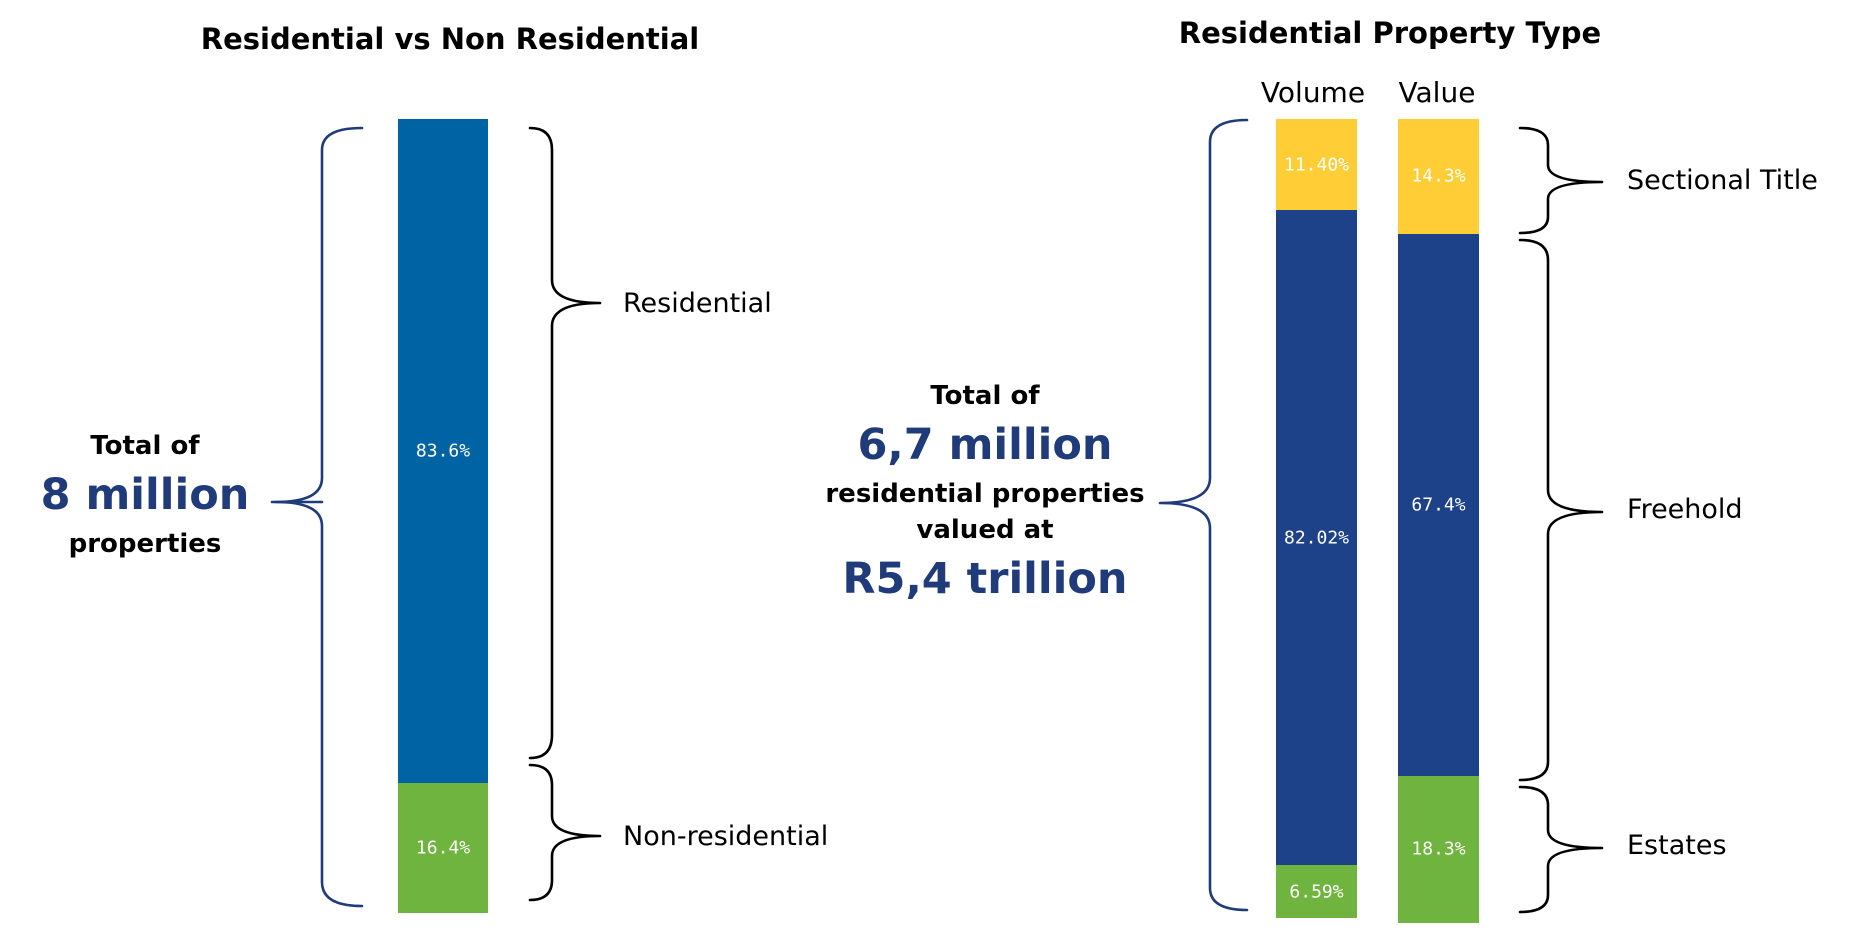  What do you see at coordinates (565, 832) in the screenshot?
I see `non-residential-brace` at bounding box center [565, 832].